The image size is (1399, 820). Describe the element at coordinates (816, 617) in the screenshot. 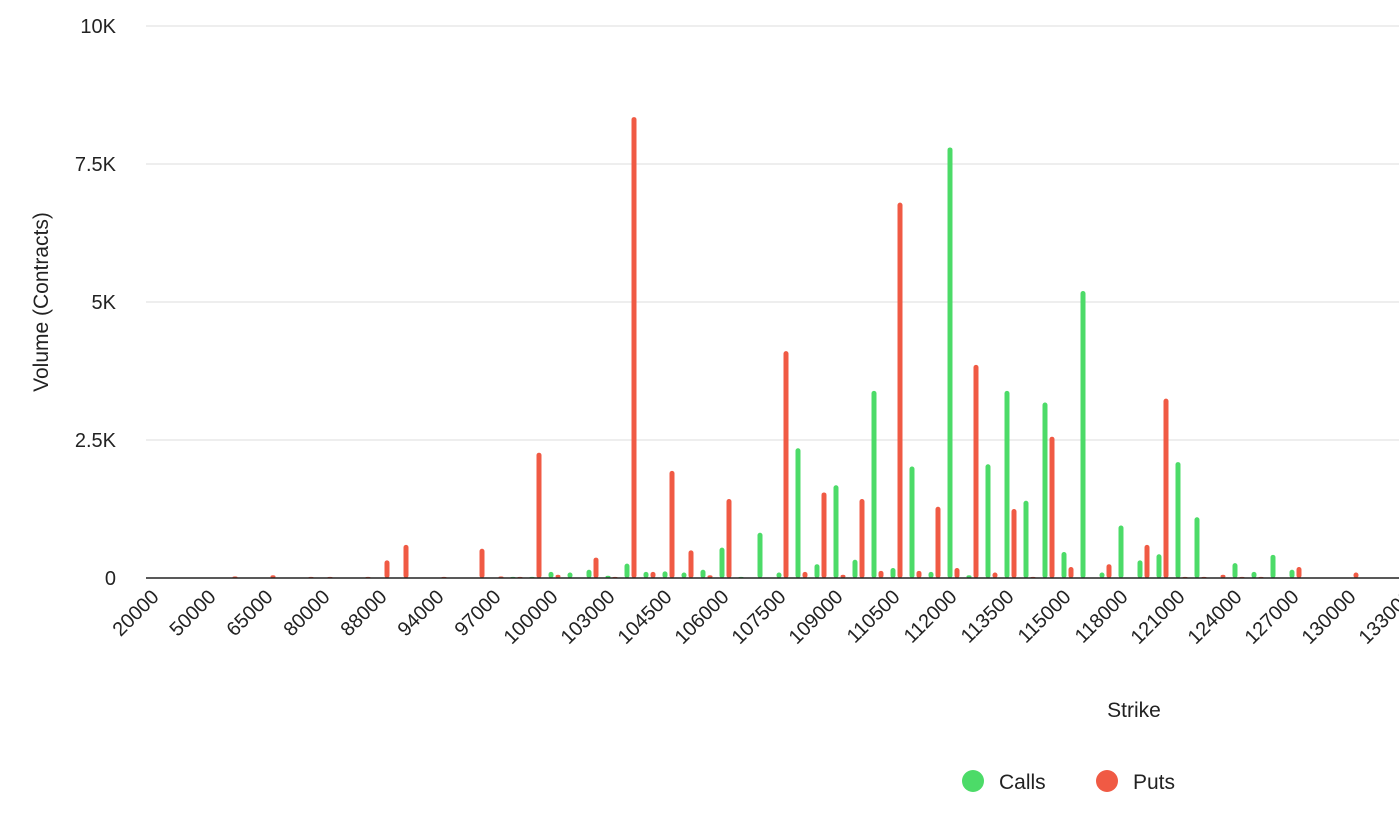

I see `x-tick-label: 109000` at that location.